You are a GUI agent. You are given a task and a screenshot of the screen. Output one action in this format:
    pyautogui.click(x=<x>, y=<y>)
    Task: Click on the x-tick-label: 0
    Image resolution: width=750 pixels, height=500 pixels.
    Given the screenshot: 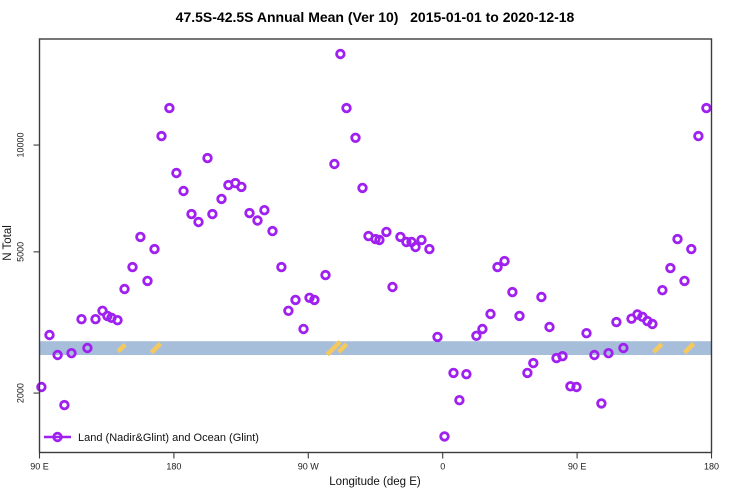 What is the action you would take?
    pyautogui.click(x=442, y=467)
    